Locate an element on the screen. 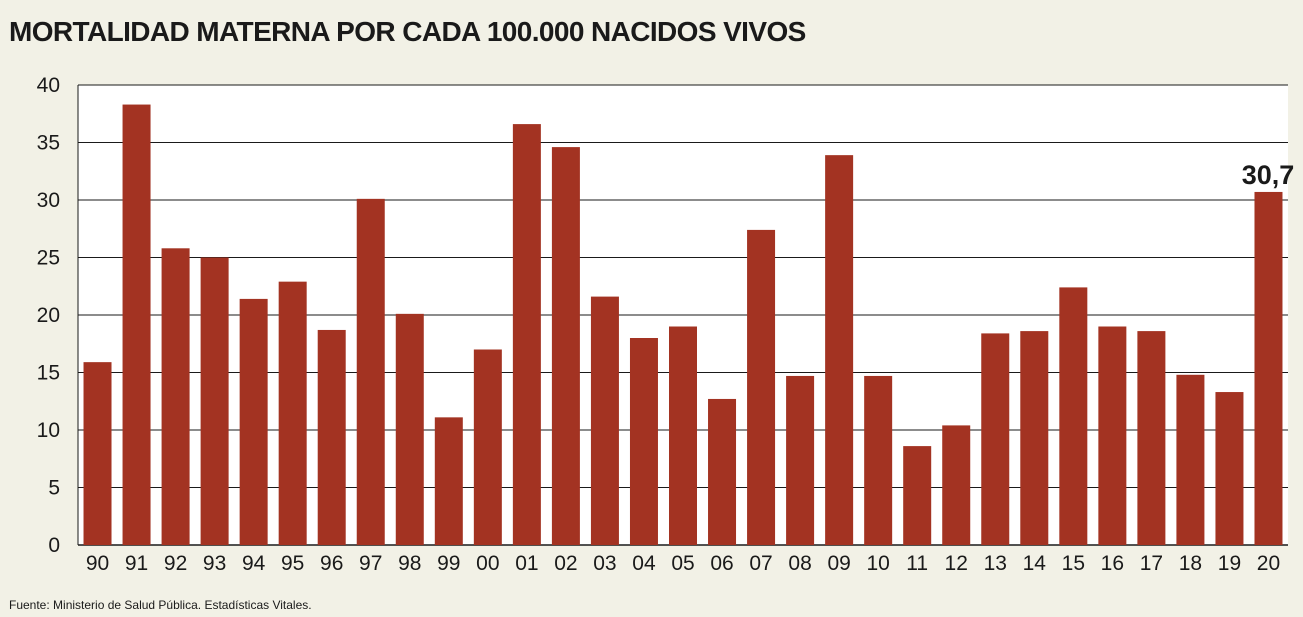  x-tick-label: 19 is located at coordinates (1229, 563).